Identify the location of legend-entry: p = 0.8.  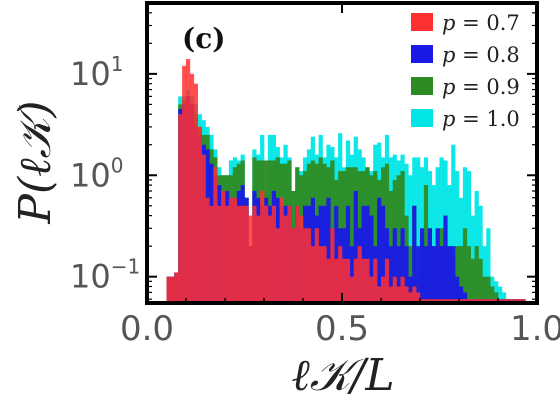
(465, 55).